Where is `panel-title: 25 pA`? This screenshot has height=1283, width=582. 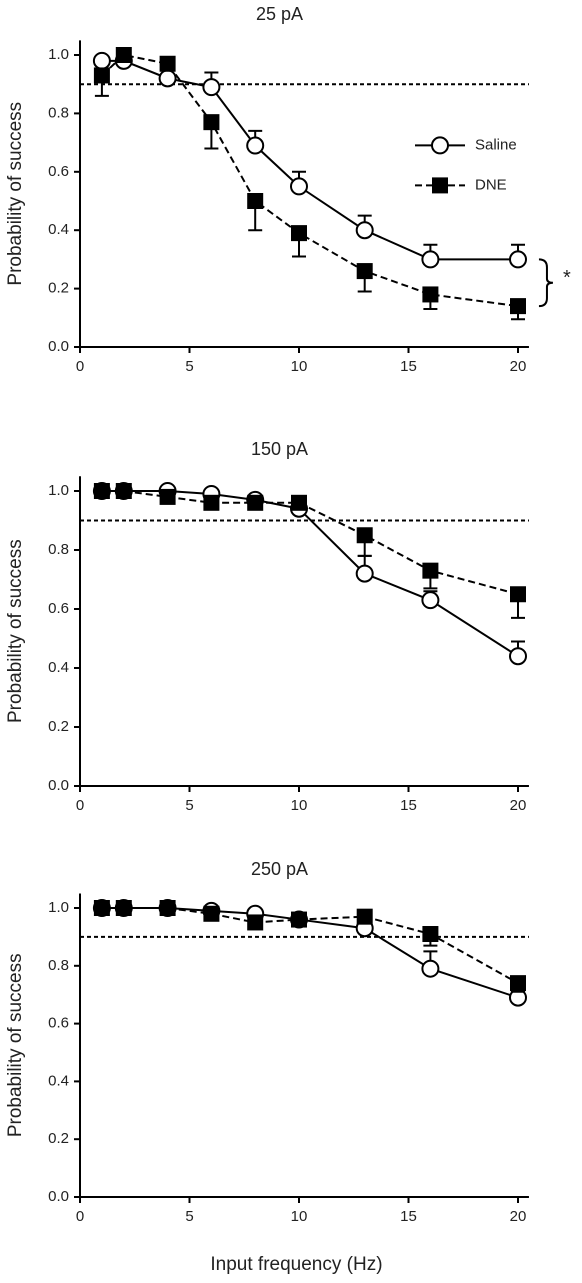
panel-title: 25 pA is located at coordinates (279, 14).